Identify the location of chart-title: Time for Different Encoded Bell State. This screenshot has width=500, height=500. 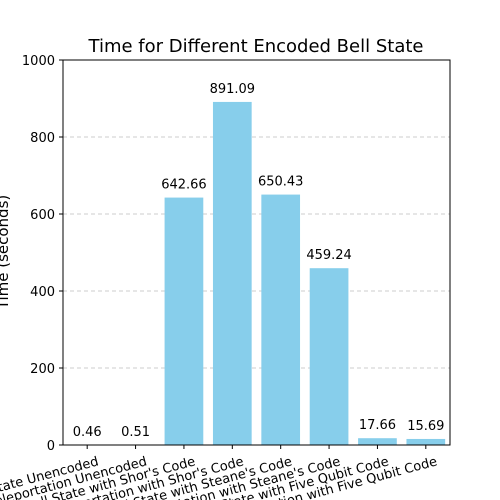
(256, 46).